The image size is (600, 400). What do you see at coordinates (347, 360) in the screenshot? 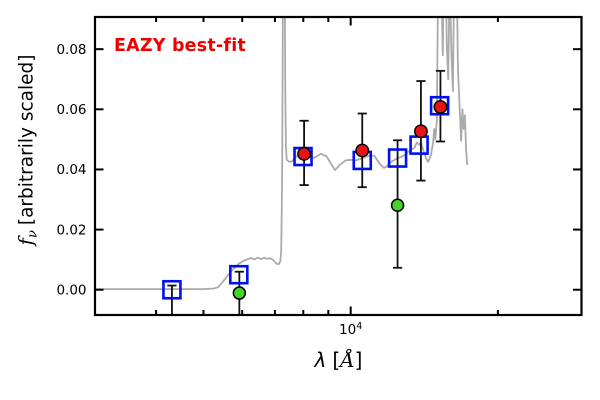
I see `angstrom-symbol: Å` at bounding box center [347, 360].